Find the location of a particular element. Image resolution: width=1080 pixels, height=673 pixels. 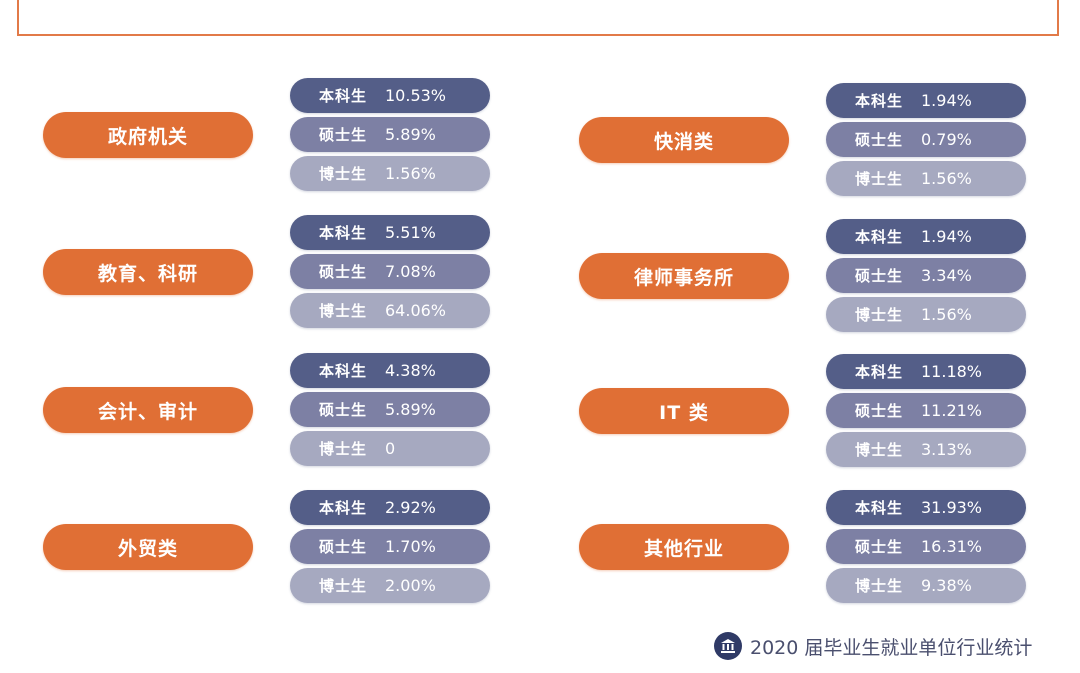

stats-list: 本科生 1.94% 硕士生 0.79% 博士生 1.56% is located at coordinates (926, 141).